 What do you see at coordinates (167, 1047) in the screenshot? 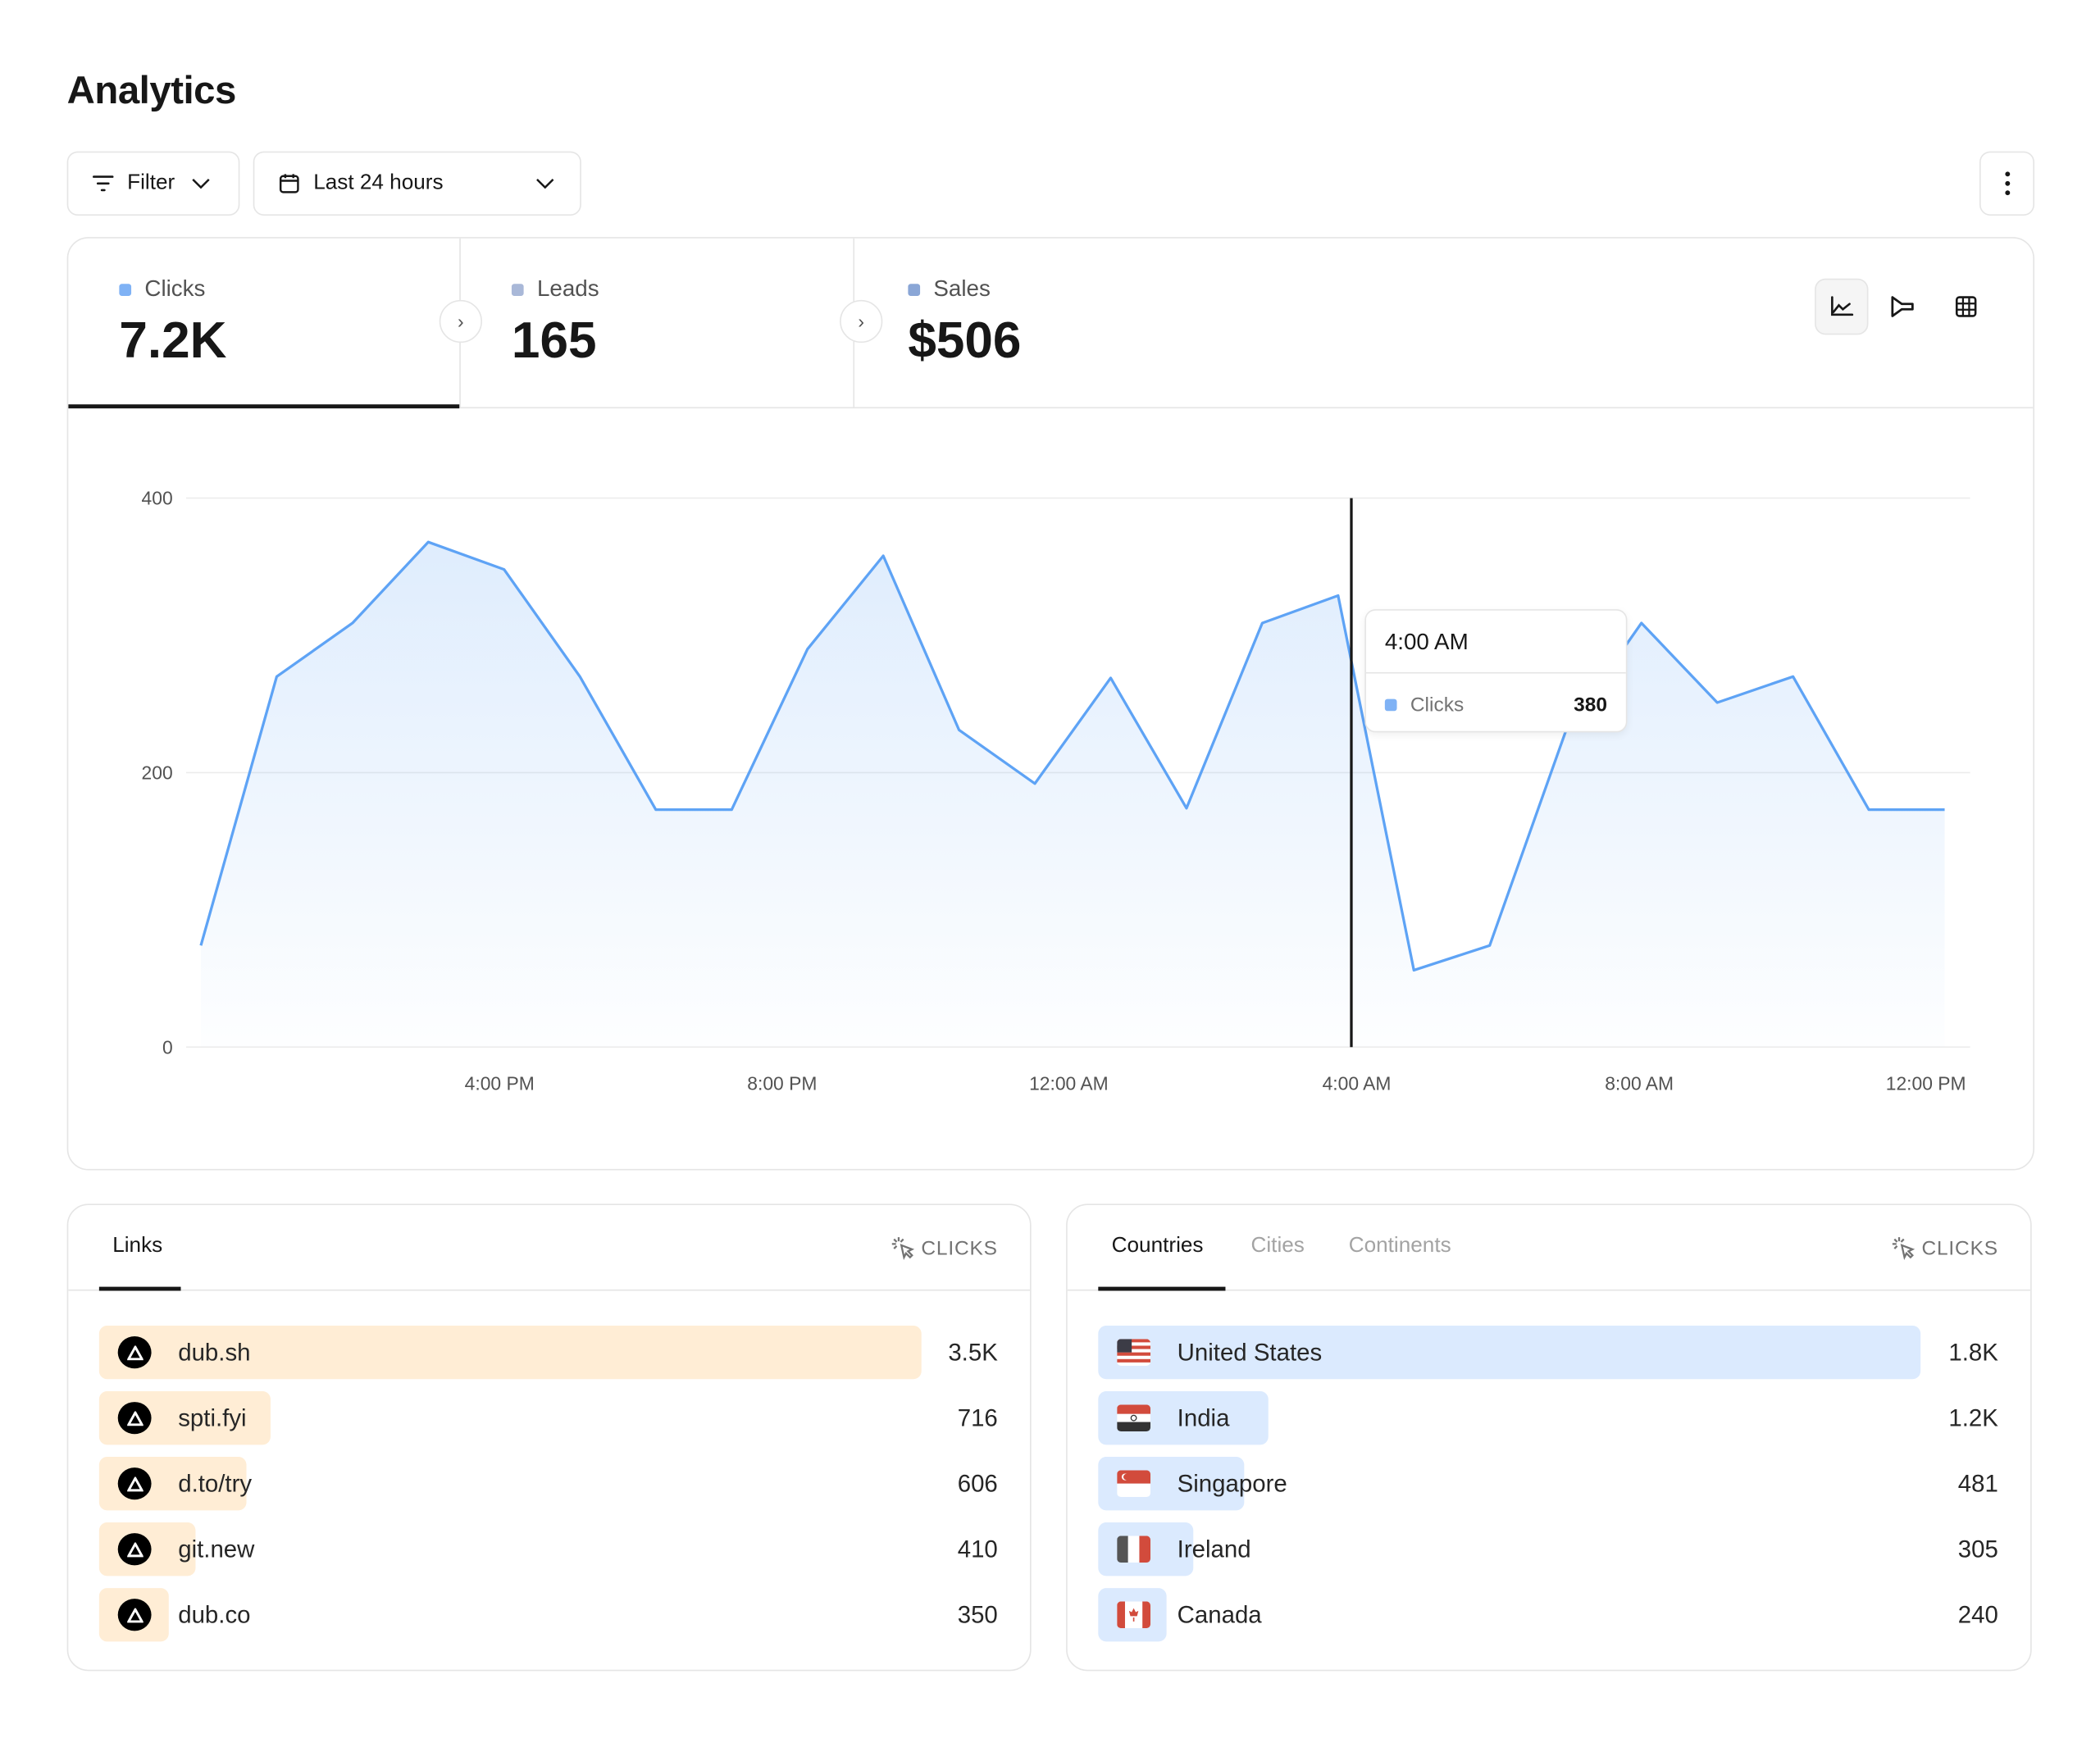
I see `y-tick-label: 0` at bounding box center [167, 1047].